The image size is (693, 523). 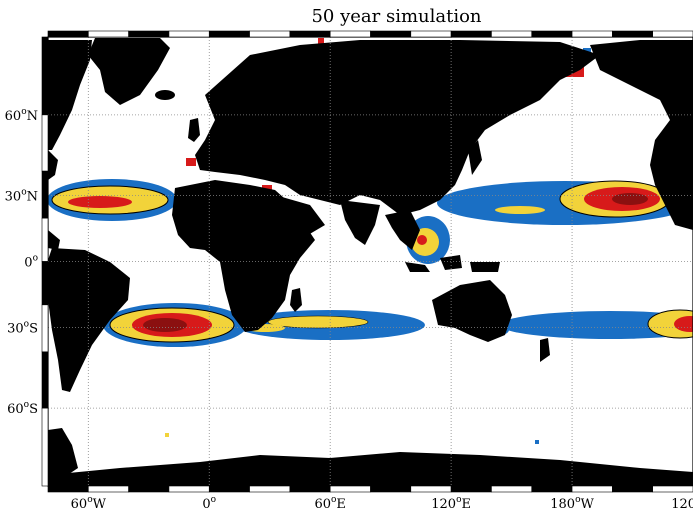 I want to click on lat-tick-label: 60oN, so click(x=21, y=115).